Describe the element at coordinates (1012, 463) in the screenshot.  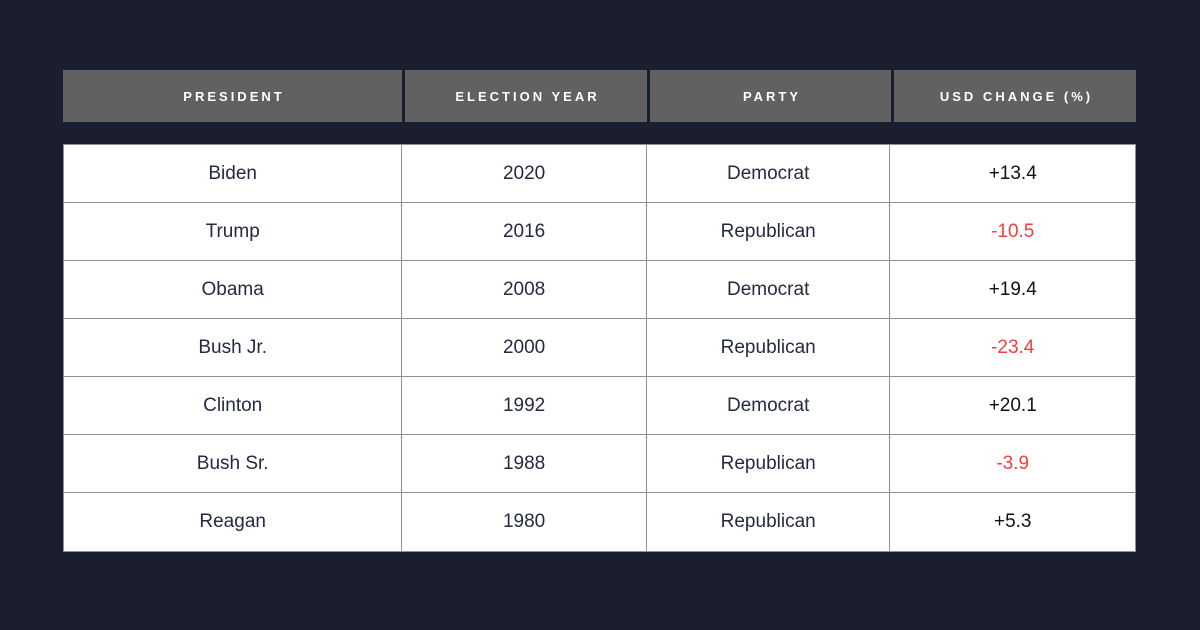
I see `usd-change-cell: -3.9` at that location.